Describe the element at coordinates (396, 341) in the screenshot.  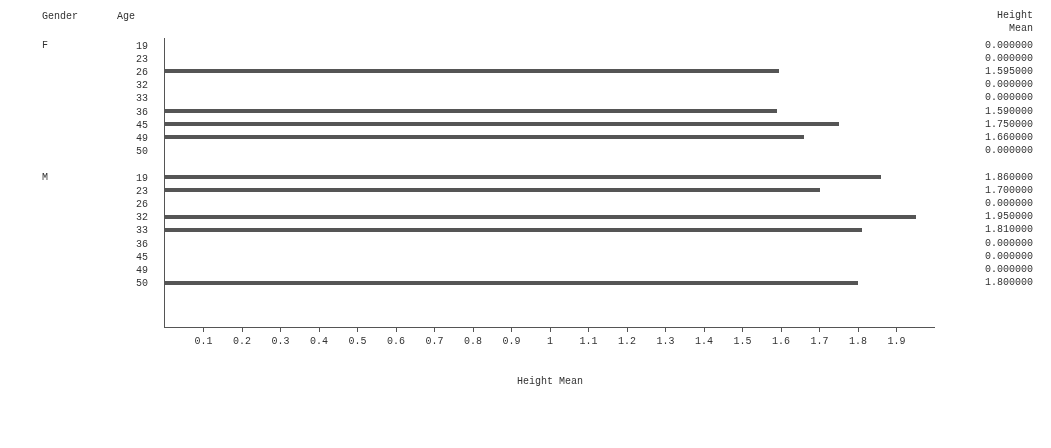
I see `x-tick-label: 0.6` at that location.